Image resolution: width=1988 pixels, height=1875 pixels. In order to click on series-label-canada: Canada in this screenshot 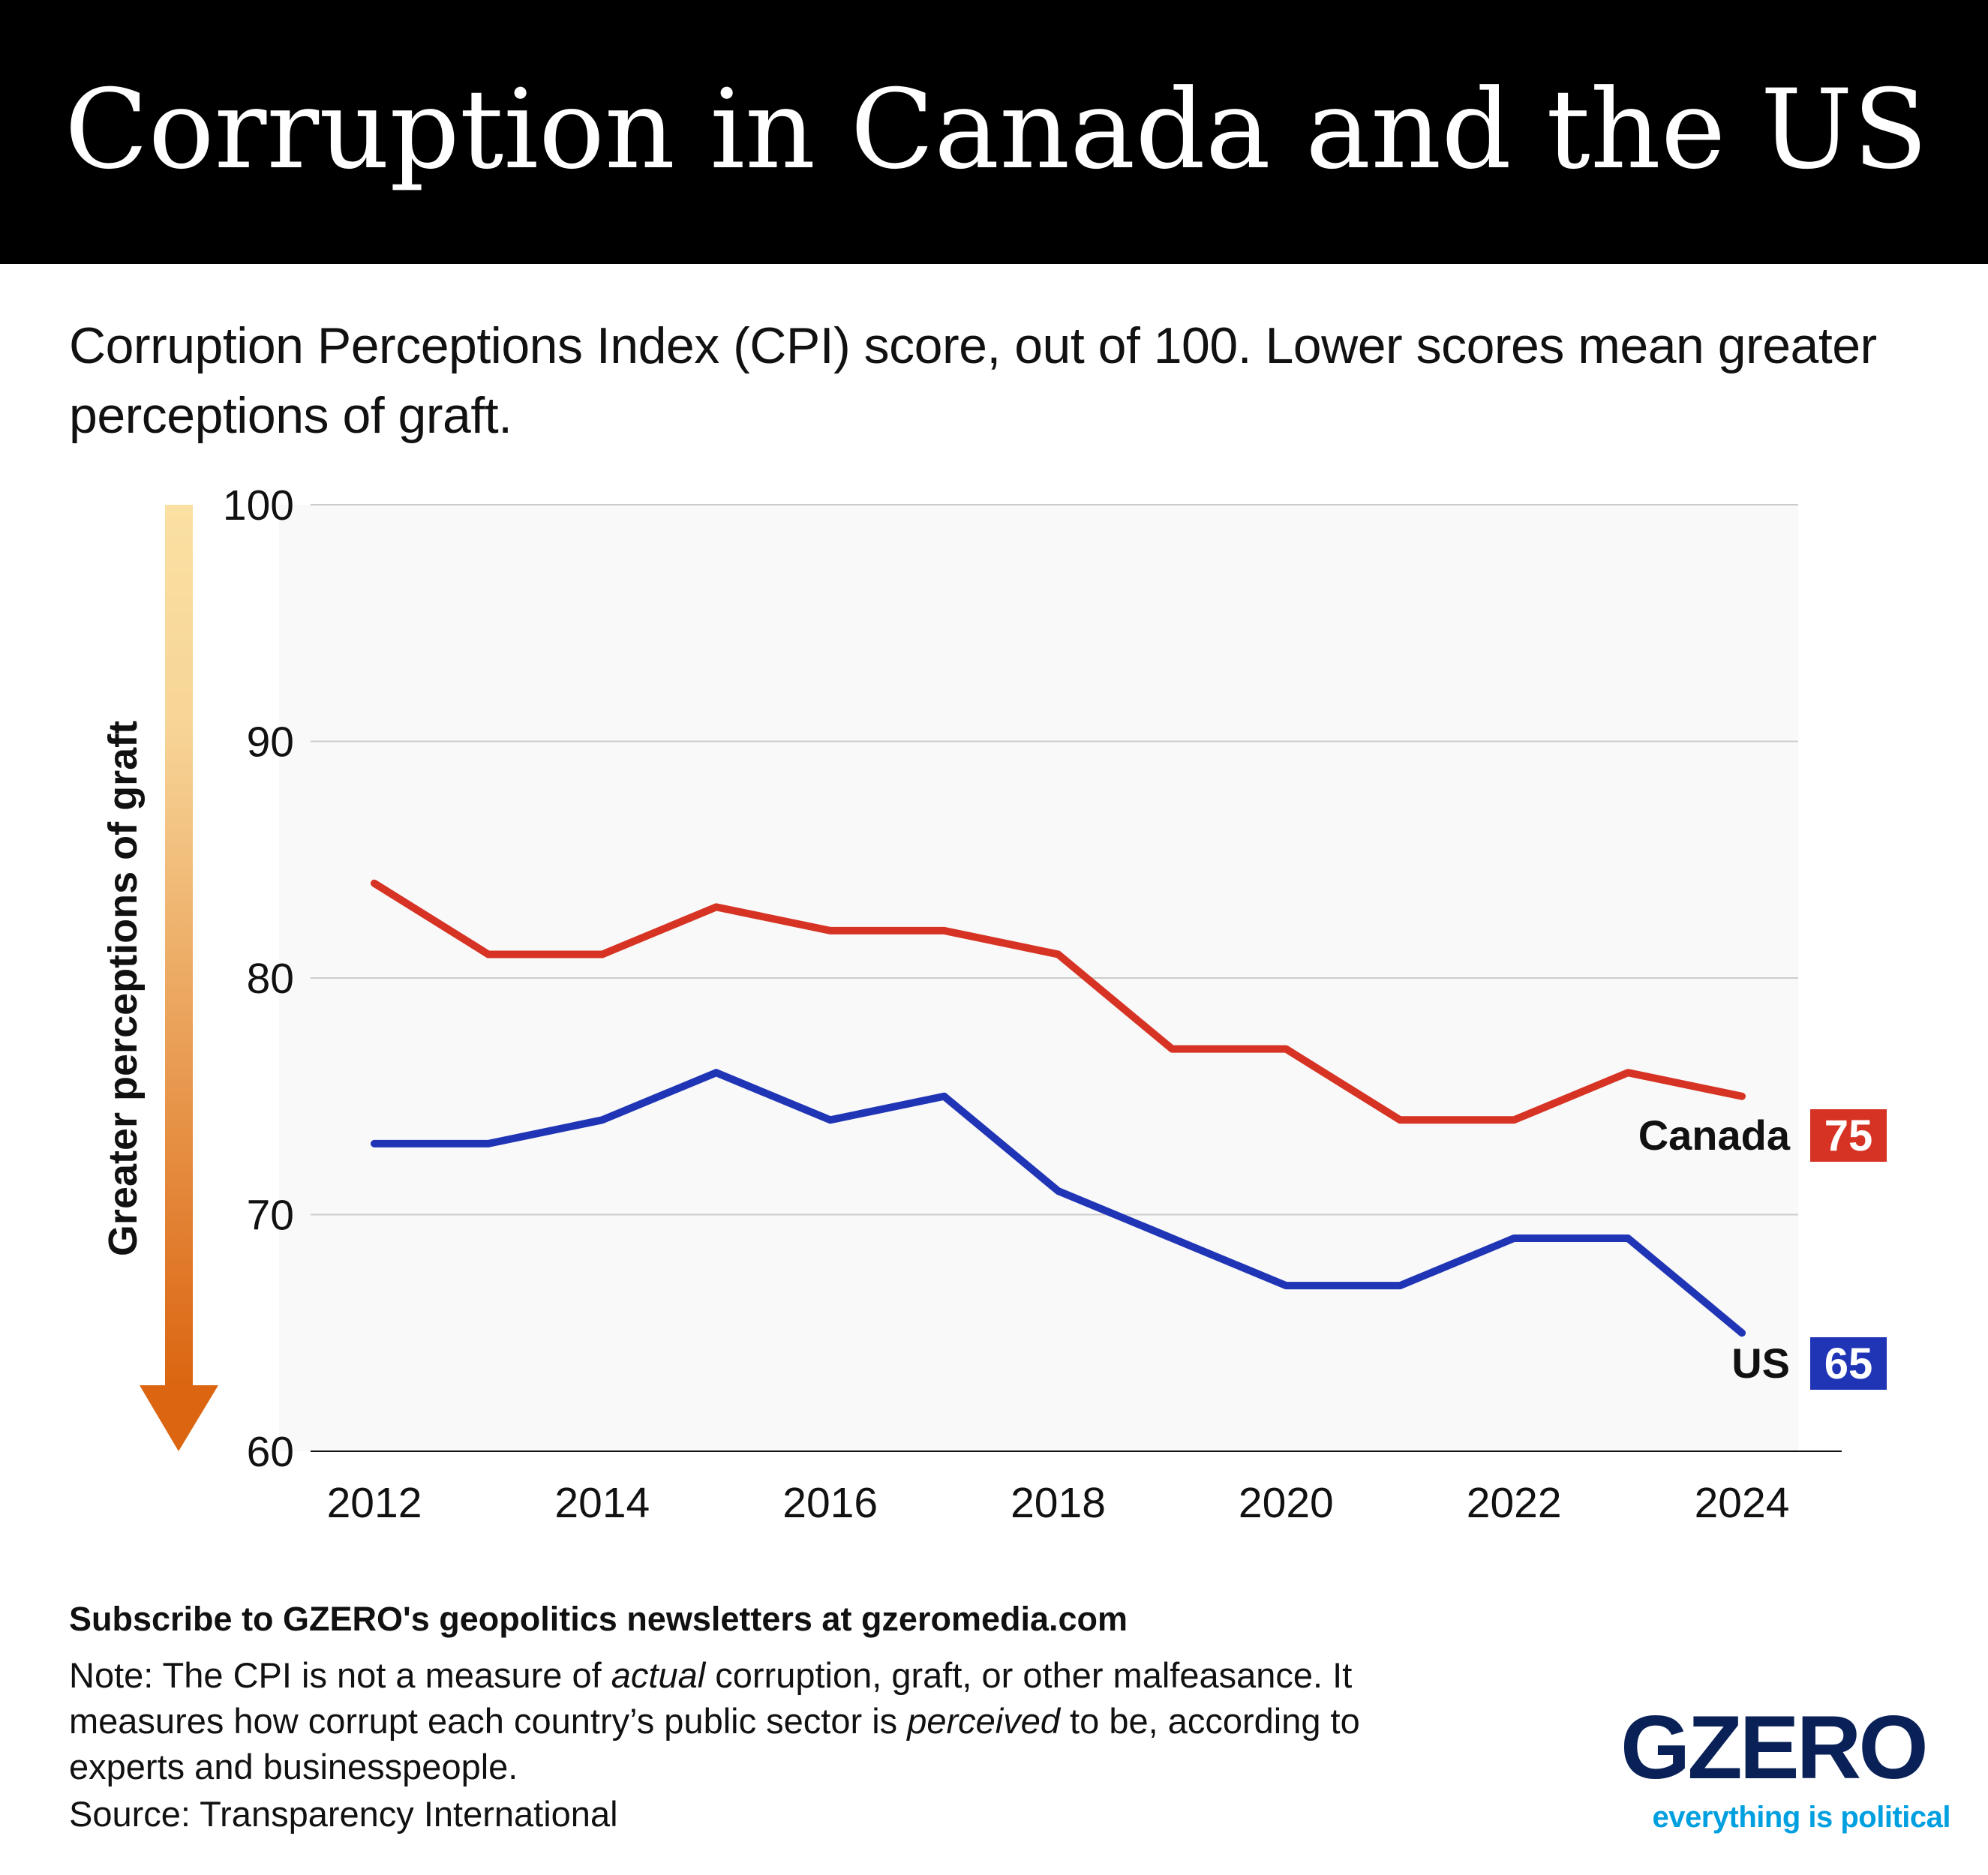, I will do `click(1714, 1135)`.